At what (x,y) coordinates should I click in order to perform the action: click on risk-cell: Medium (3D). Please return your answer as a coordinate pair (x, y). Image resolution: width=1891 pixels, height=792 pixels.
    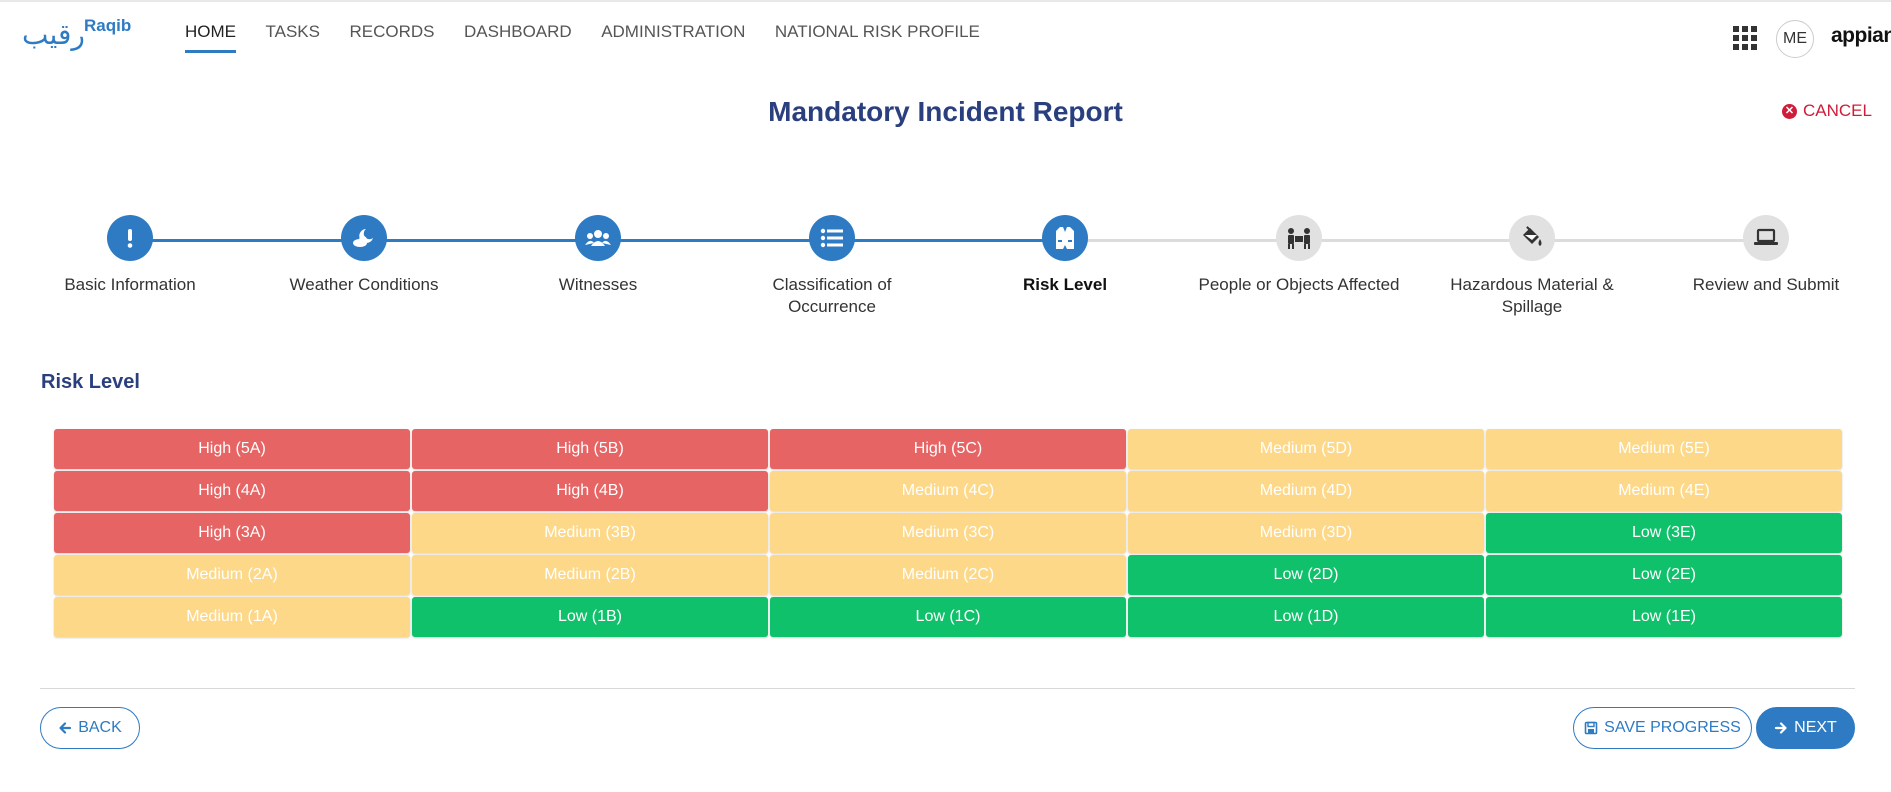
    Looking at the image, I should click on (1306, 533).